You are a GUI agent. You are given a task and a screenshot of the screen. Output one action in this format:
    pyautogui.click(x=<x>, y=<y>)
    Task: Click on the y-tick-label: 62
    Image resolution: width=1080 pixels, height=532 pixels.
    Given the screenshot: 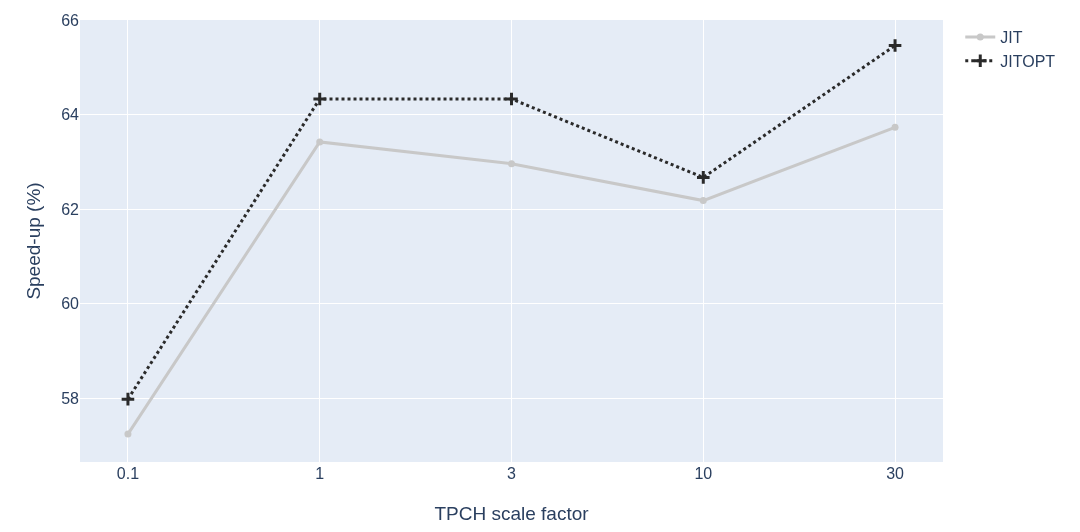 What is the action you would take?
    pyautogui.click(x=70, y=209)
    